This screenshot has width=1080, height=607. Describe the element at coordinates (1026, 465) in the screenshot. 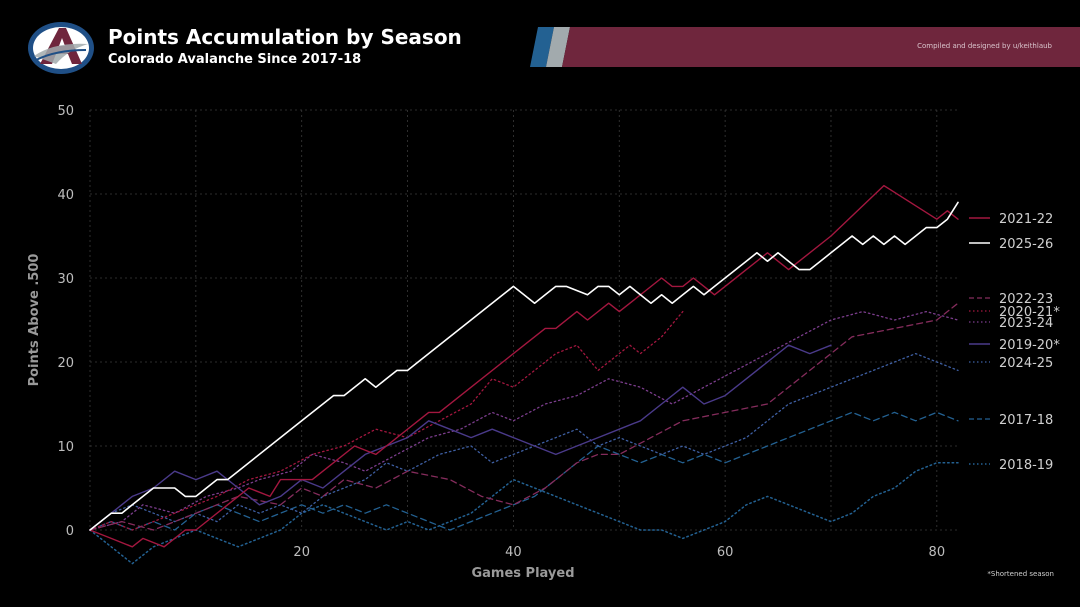

I see `legend-label: 2018-19` at that location.